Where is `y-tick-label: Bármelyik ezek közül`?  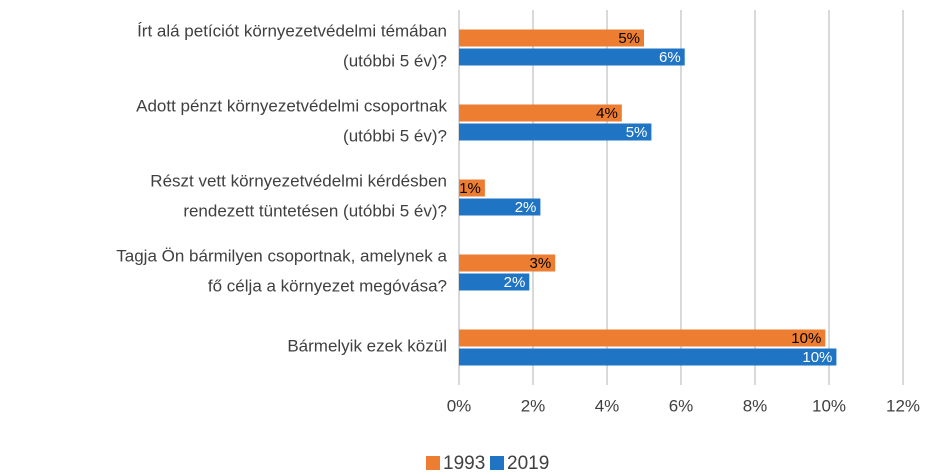 y-tick-label: Bármelyik ezek közül is located at coordinates (367, 346).